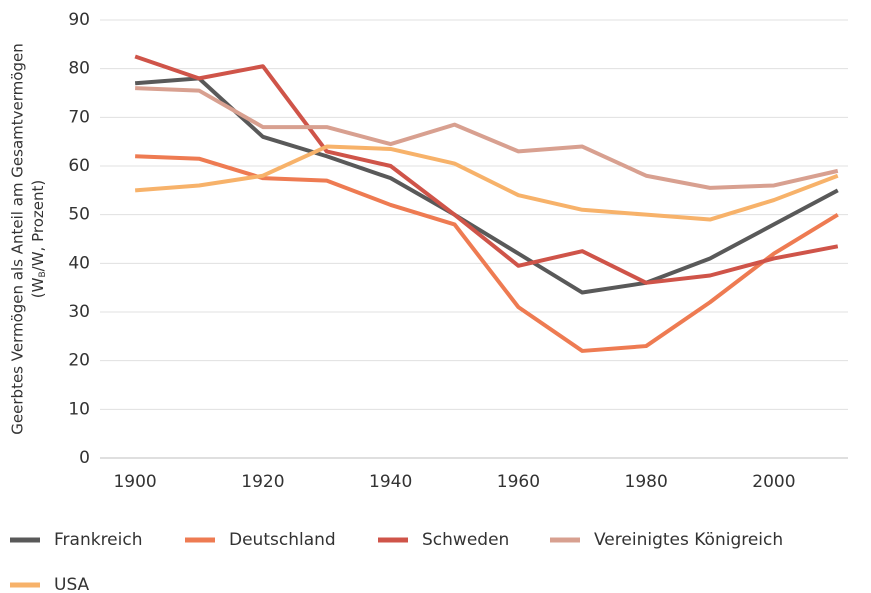 Image resolution: width=871 pixels, height=593 pixels. Describe the element at coordinates (282, 540) in the screenshot. I see `legend-label: Deutschland` at that location.